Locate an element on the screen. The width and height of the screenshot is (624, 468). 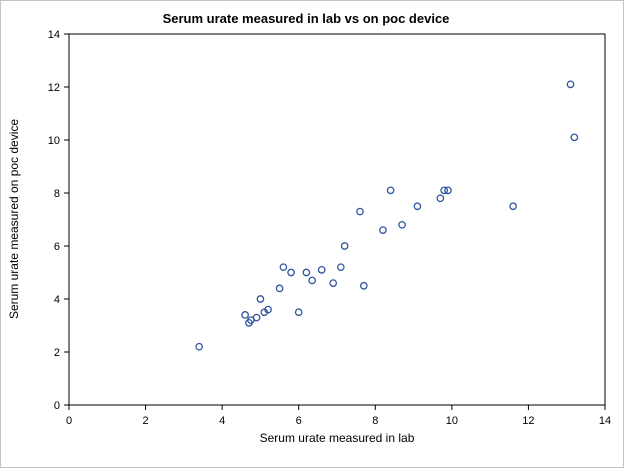
y-tick-label: 10 is located at coordinates (54, 141).